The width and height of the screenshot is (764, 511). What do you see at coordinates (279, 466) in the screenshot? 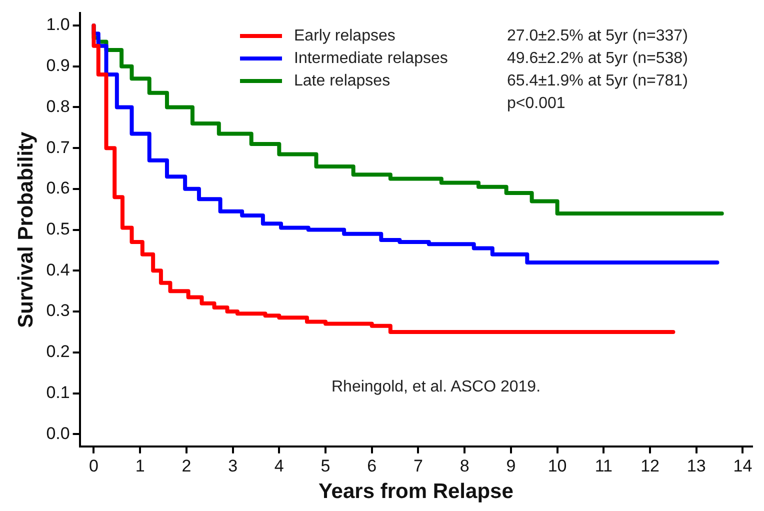
I see `x-tick-label: 4` at bounding box center [279, 466].